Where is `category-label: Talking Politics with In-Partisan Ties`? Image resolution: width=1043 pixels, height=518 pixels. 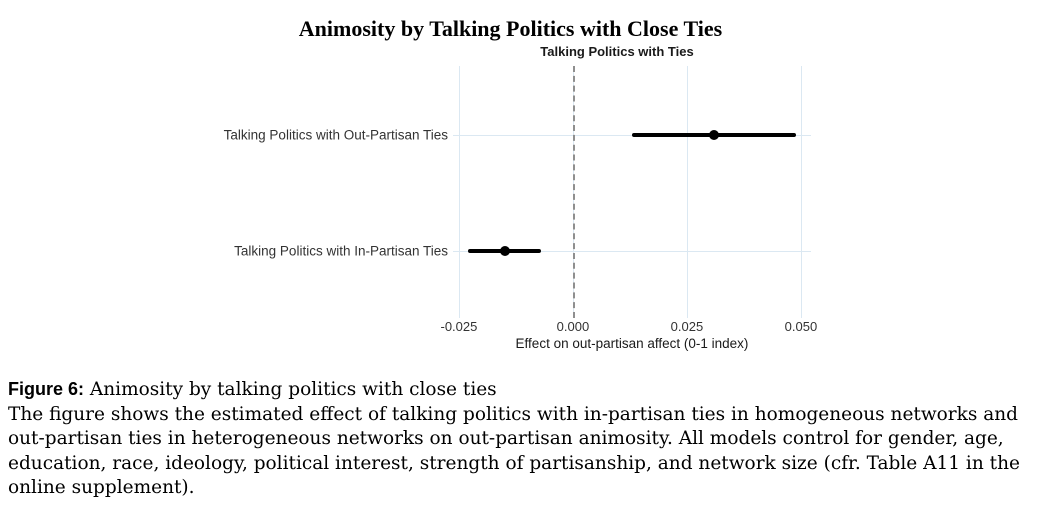 category-label: Talking Politics with In-Partisan Ties is located at coordinates (341, 251).